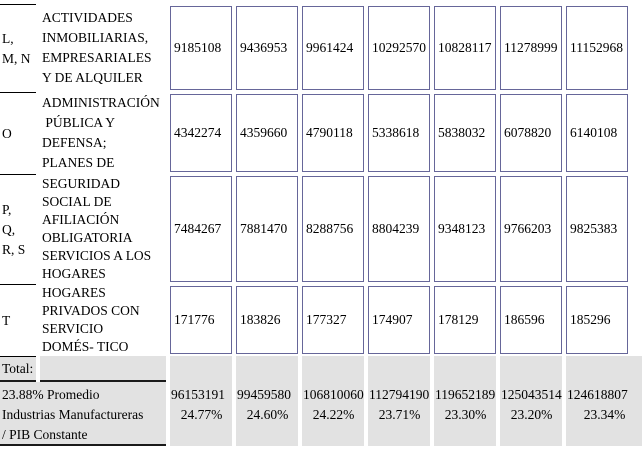  I want to click on value-cell: 10292570, so click(399, 48).